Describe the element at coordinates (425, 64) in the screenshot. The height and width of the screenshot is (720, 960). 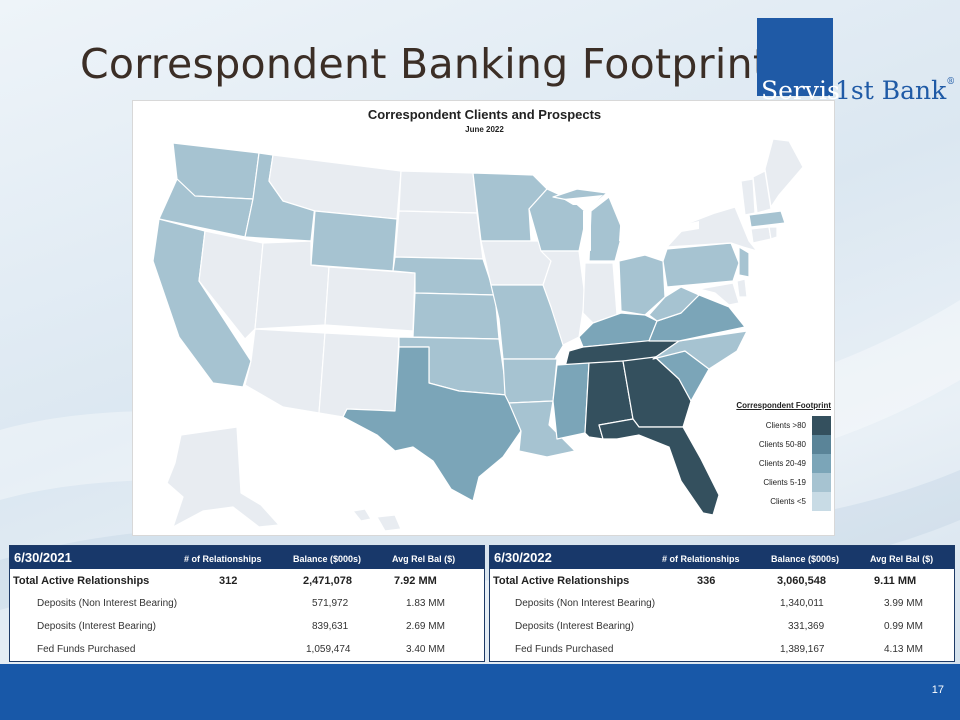
I see `slide-title: Correspondent Banking Footprint` at that location.